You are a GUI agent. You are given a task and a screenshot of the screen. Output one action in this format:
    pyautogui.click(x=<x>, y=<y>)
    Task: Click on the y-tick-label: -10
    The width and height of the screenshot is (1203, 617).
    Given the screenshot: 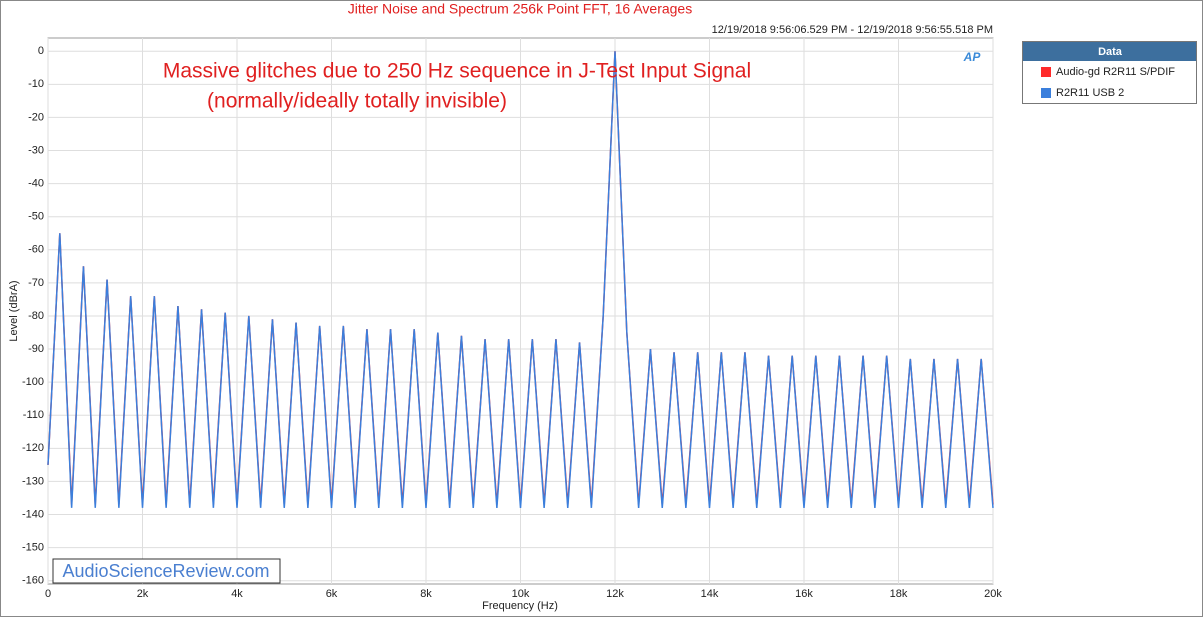 What is the action you would take?
    pyautogui.click(x=36, y=84)
    